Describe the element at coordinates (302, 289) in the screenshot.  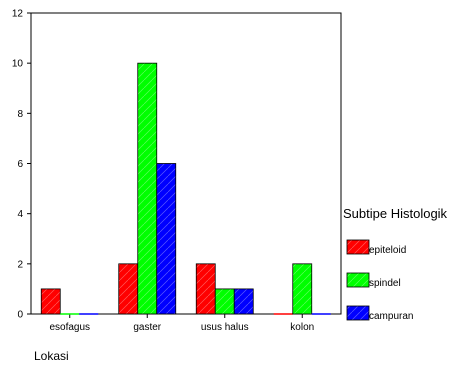
I see `bar-spindel-kolon` at that location.